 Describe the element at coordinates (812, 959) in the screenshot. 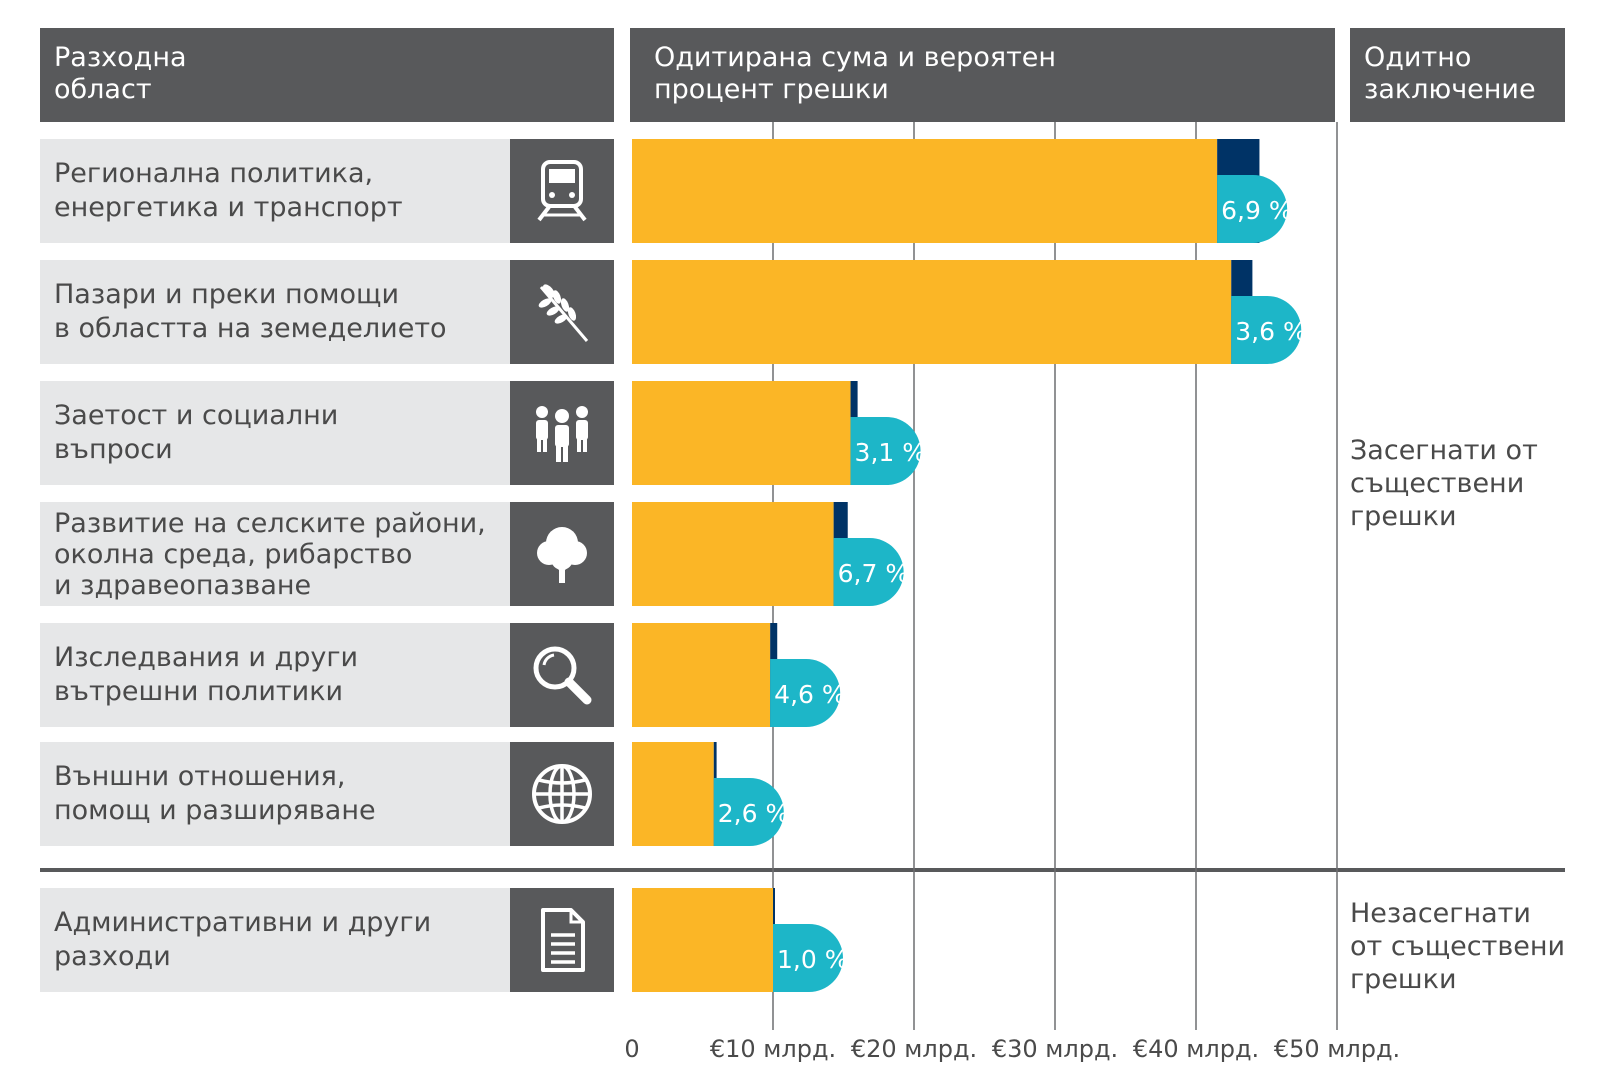

I see `error-label-6: 1,0 %` at that location.